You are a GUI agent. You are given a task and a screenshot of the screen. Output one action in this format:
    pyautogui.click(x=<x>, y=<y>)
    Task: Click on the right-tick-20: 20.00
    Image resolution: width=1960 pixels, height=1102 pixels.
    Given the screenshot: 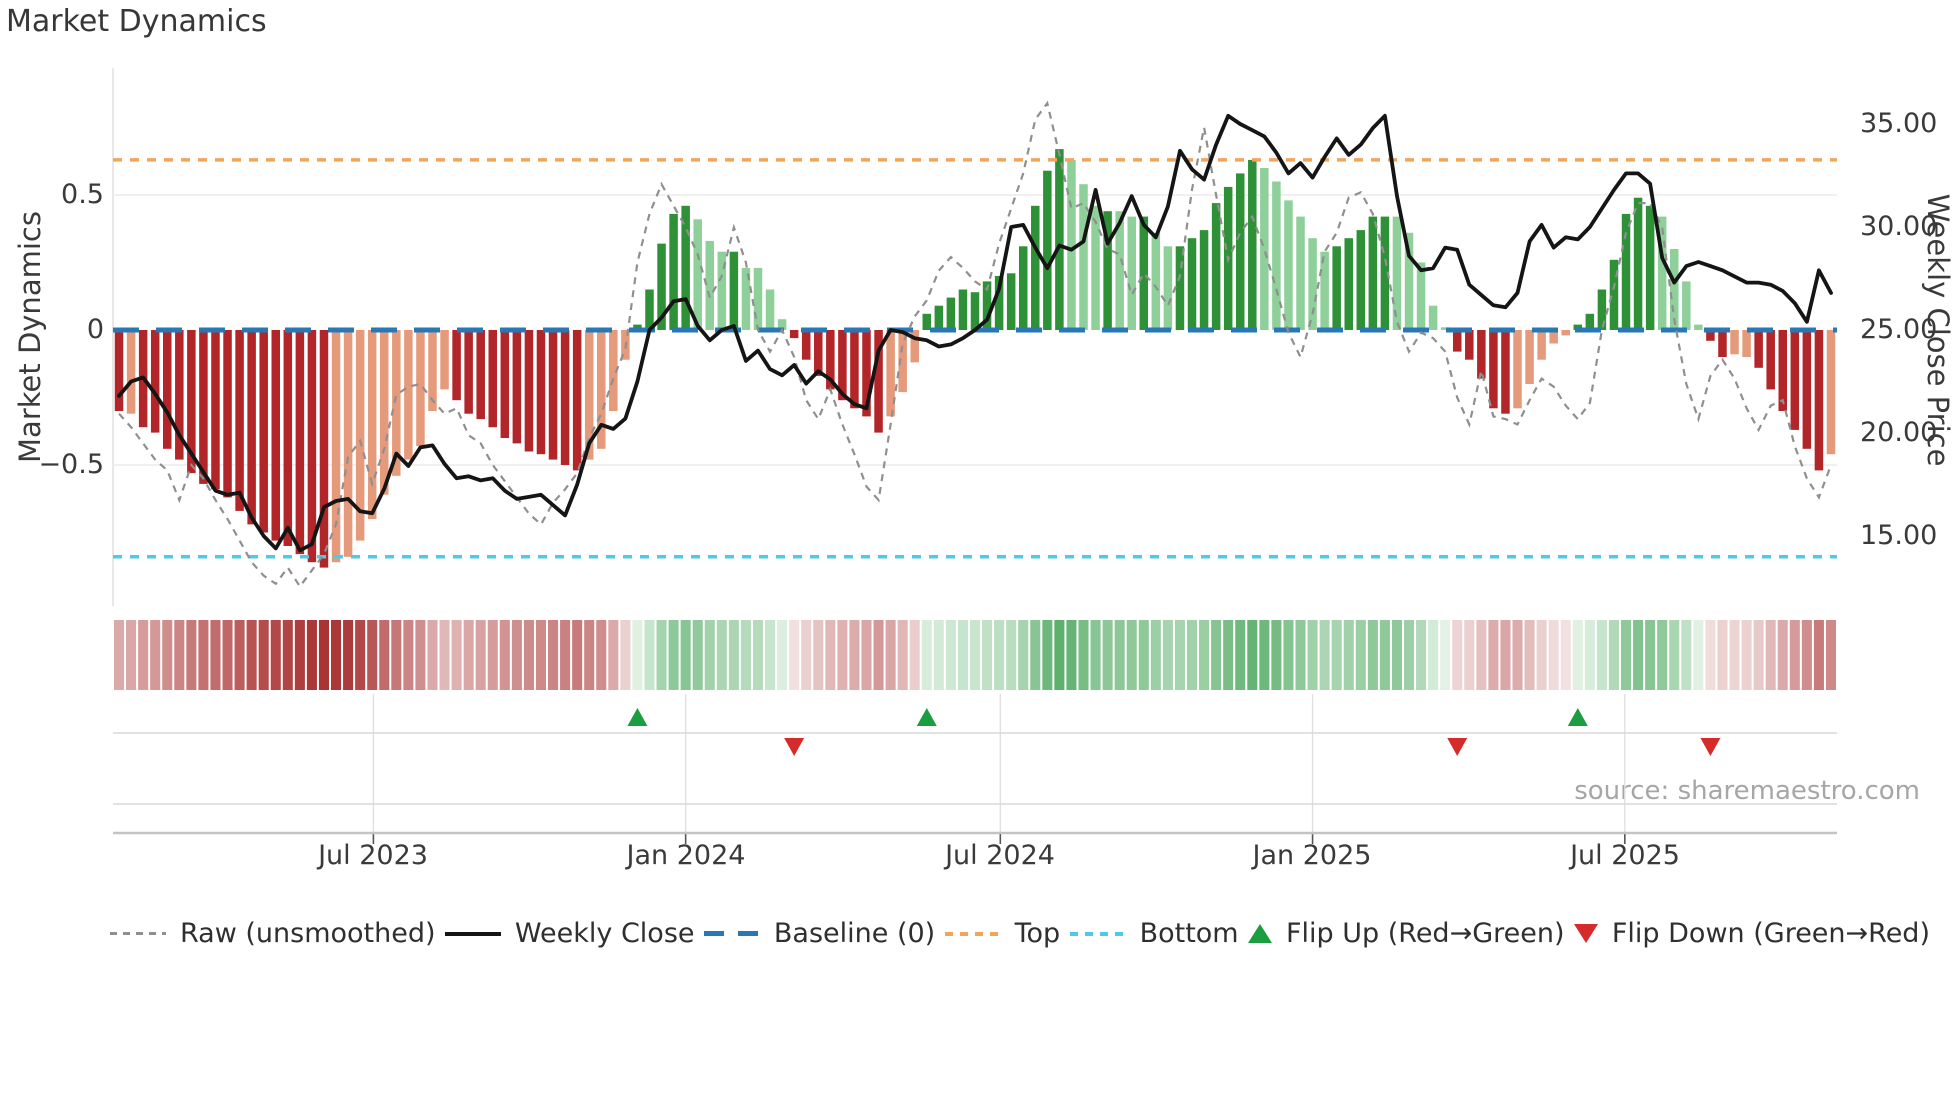 What is the action you would take?
    pyautogui.click(x=1899, y=432)
    